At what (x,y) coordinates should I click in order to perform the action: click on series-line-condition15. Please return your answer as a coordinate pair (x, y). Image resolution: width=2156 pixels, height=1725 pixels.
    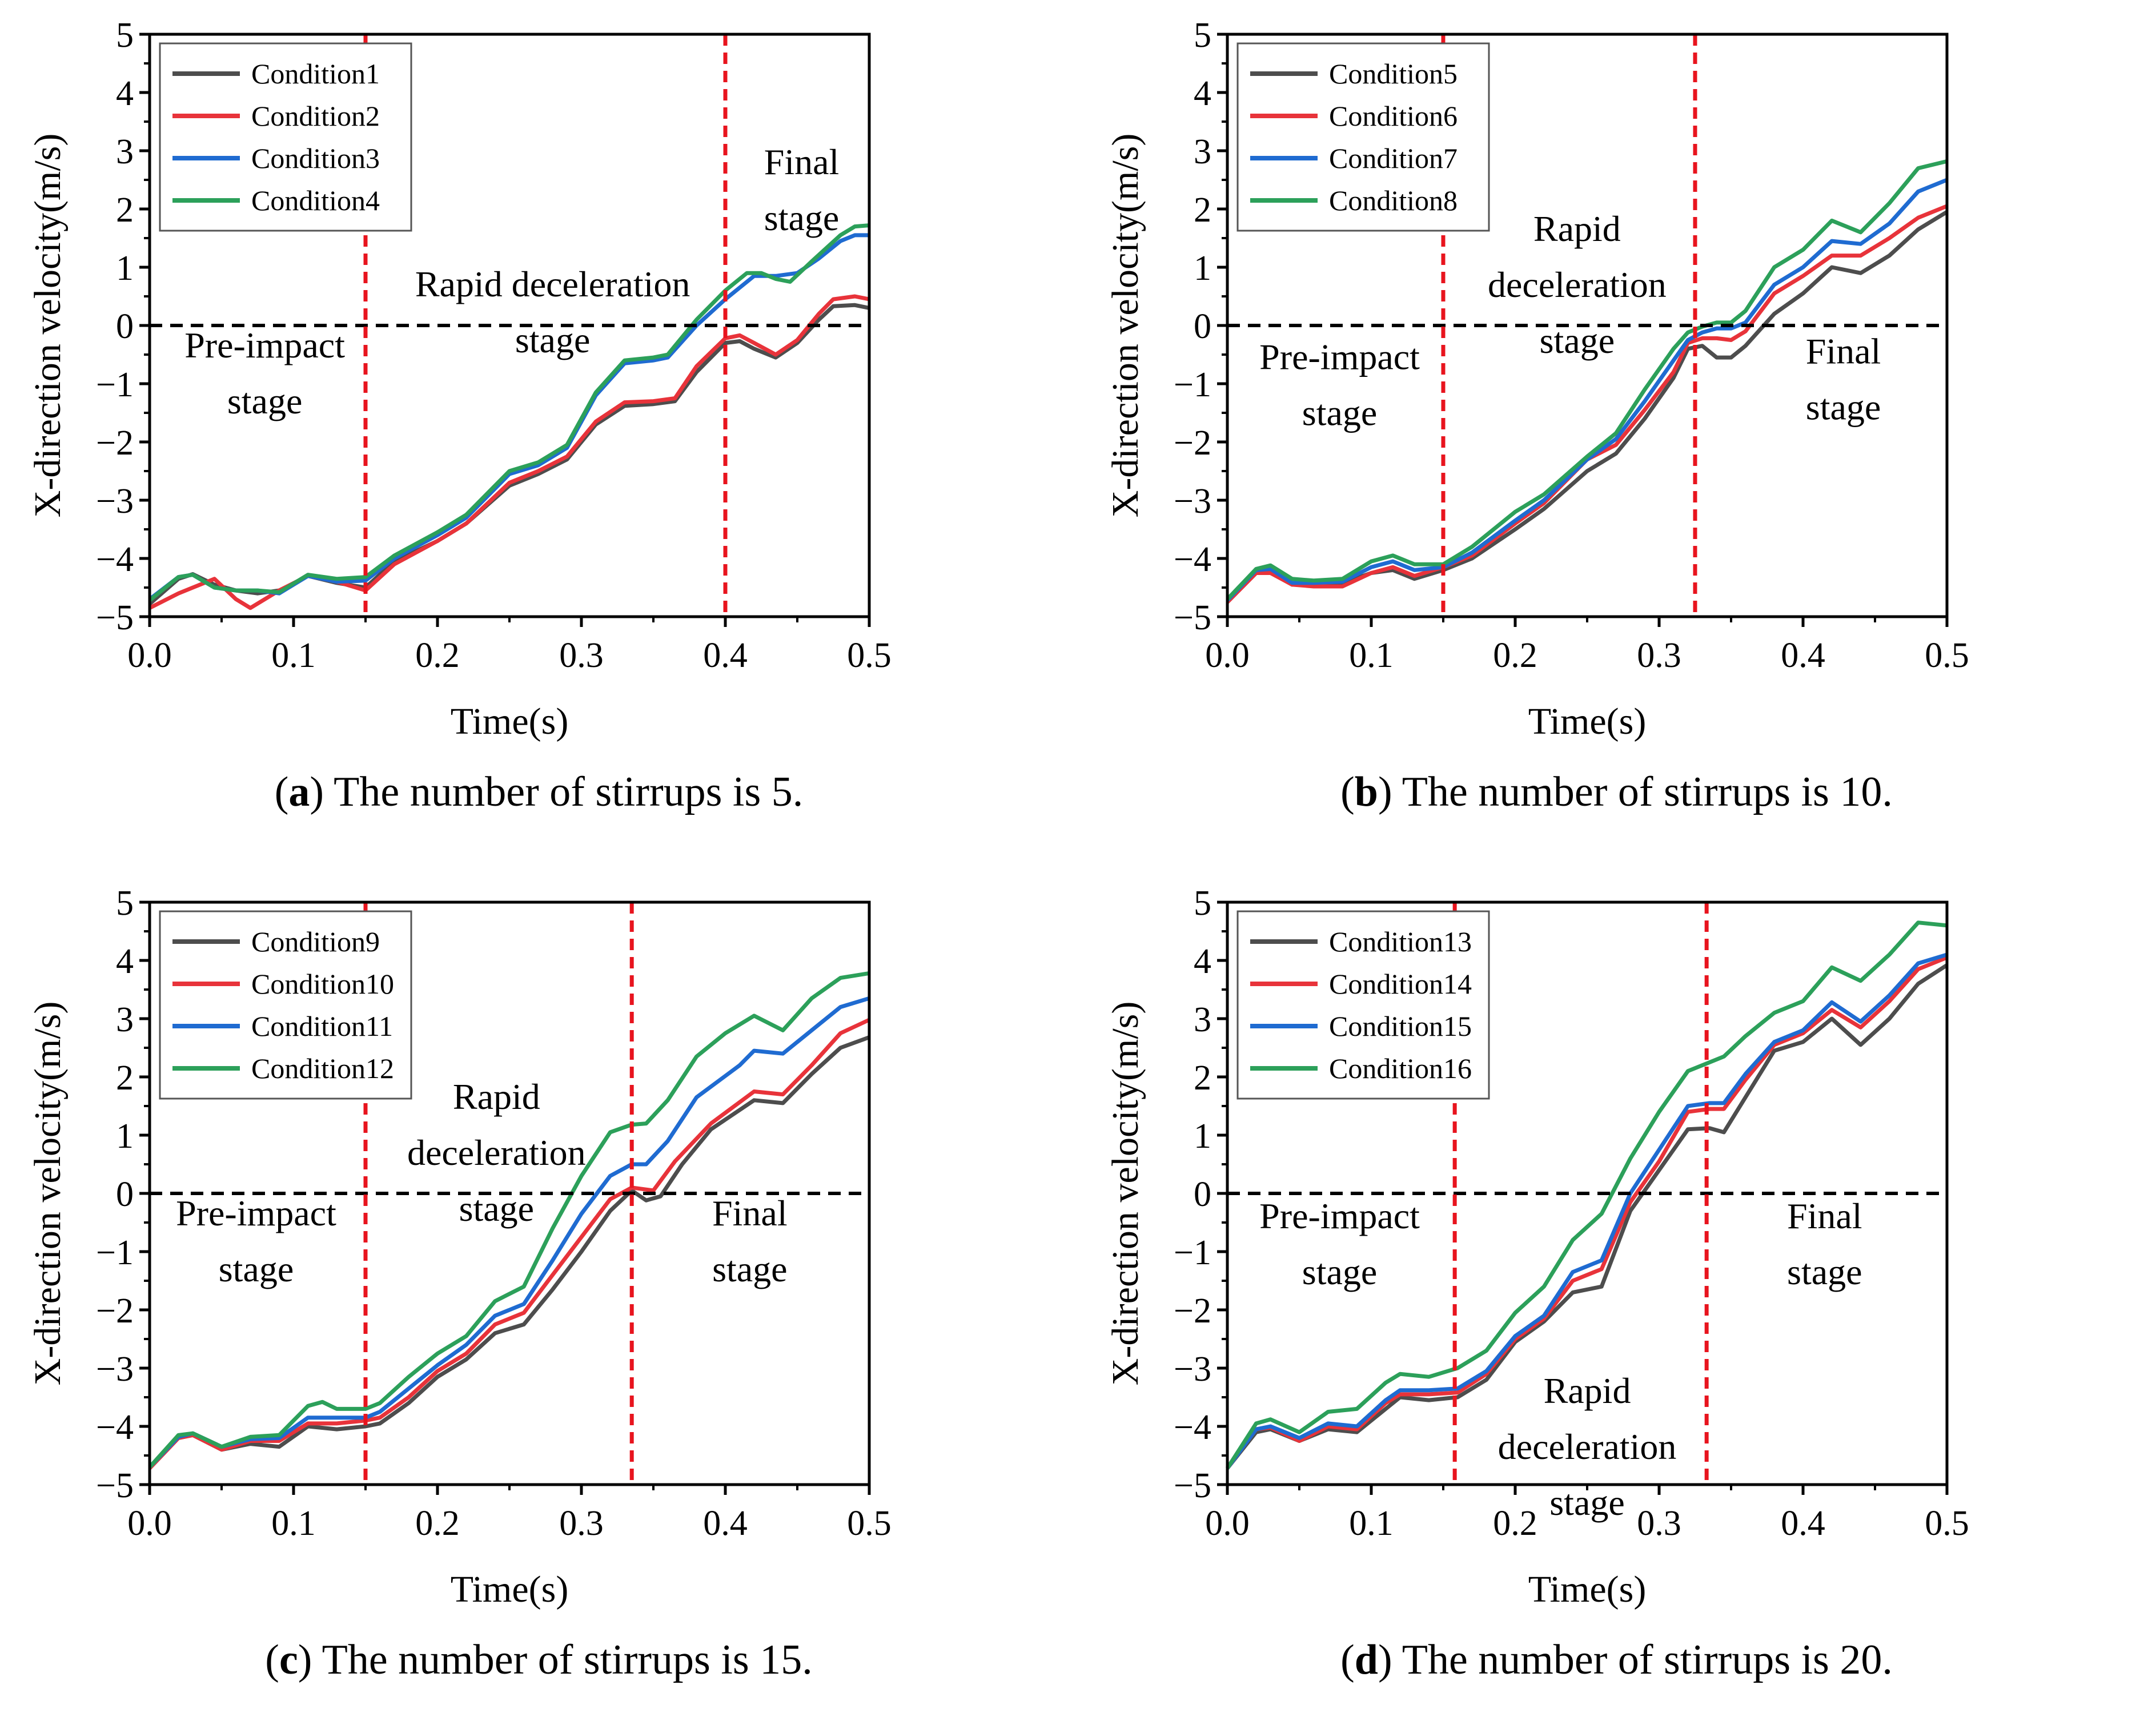
    Looking at the image, I should click on (1587, 1211).